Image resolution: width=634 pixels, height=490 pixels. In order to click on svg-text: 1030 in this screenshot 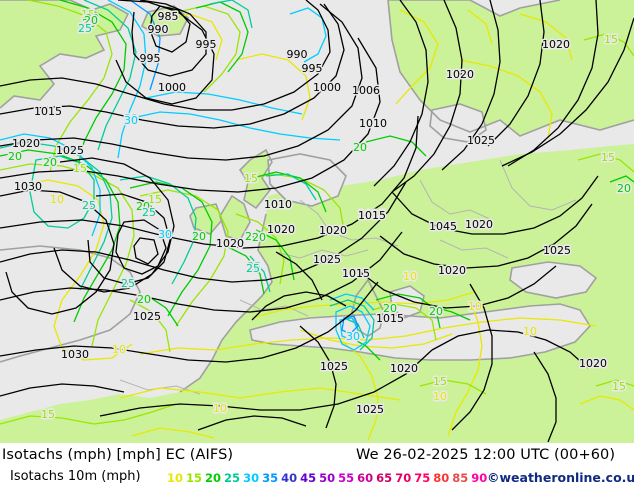, I will do `click(75, 354)`.